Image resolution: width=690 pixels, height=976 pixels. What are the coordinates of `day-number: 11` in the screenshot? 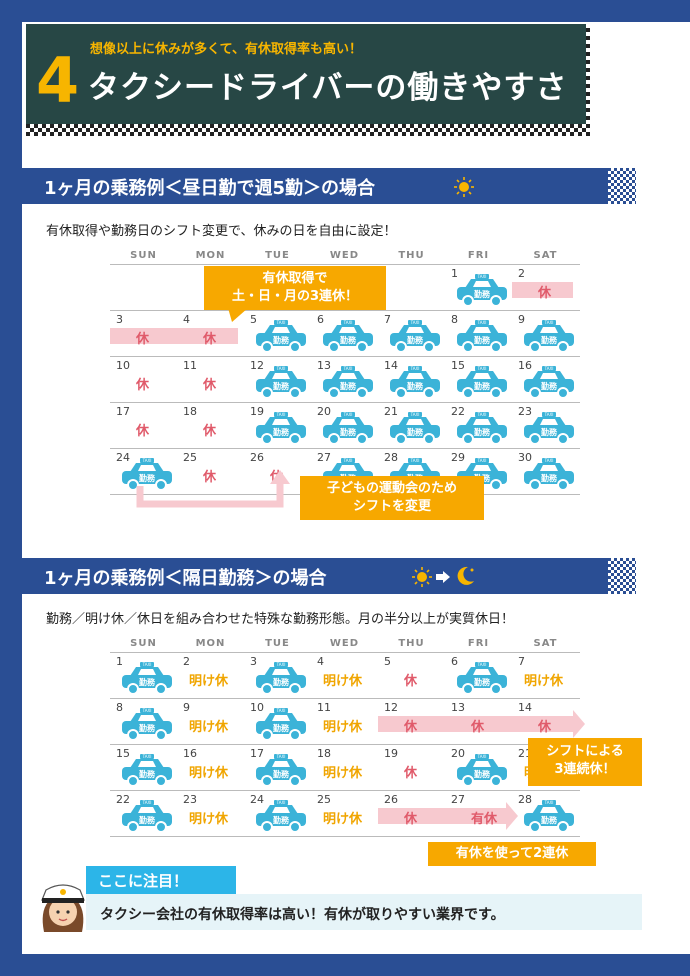 It's located at (190, 365).